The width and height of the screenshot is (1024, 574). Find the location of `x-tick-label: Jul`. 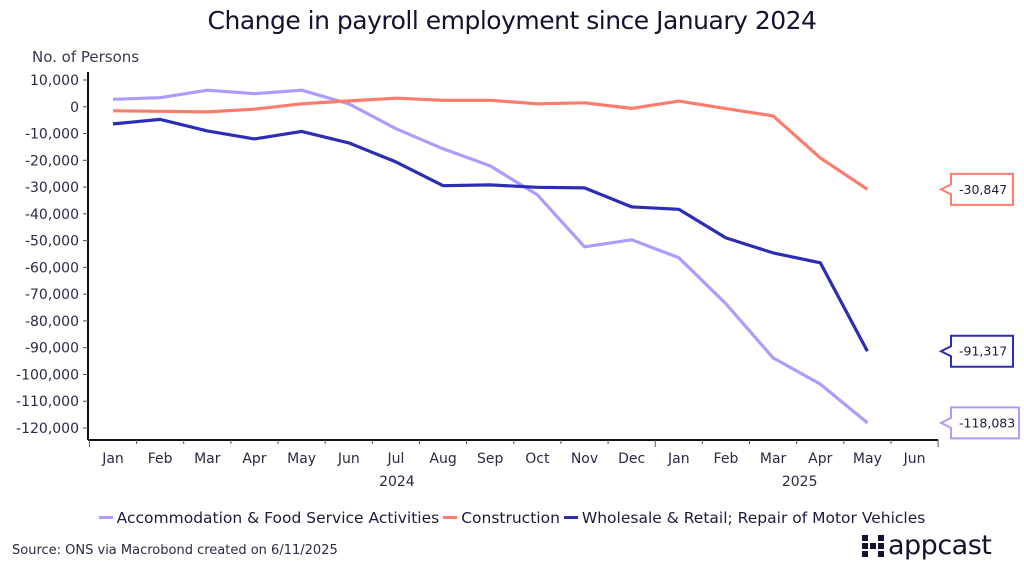

x-tick-label: Jul is located at coordinates (395, 459).